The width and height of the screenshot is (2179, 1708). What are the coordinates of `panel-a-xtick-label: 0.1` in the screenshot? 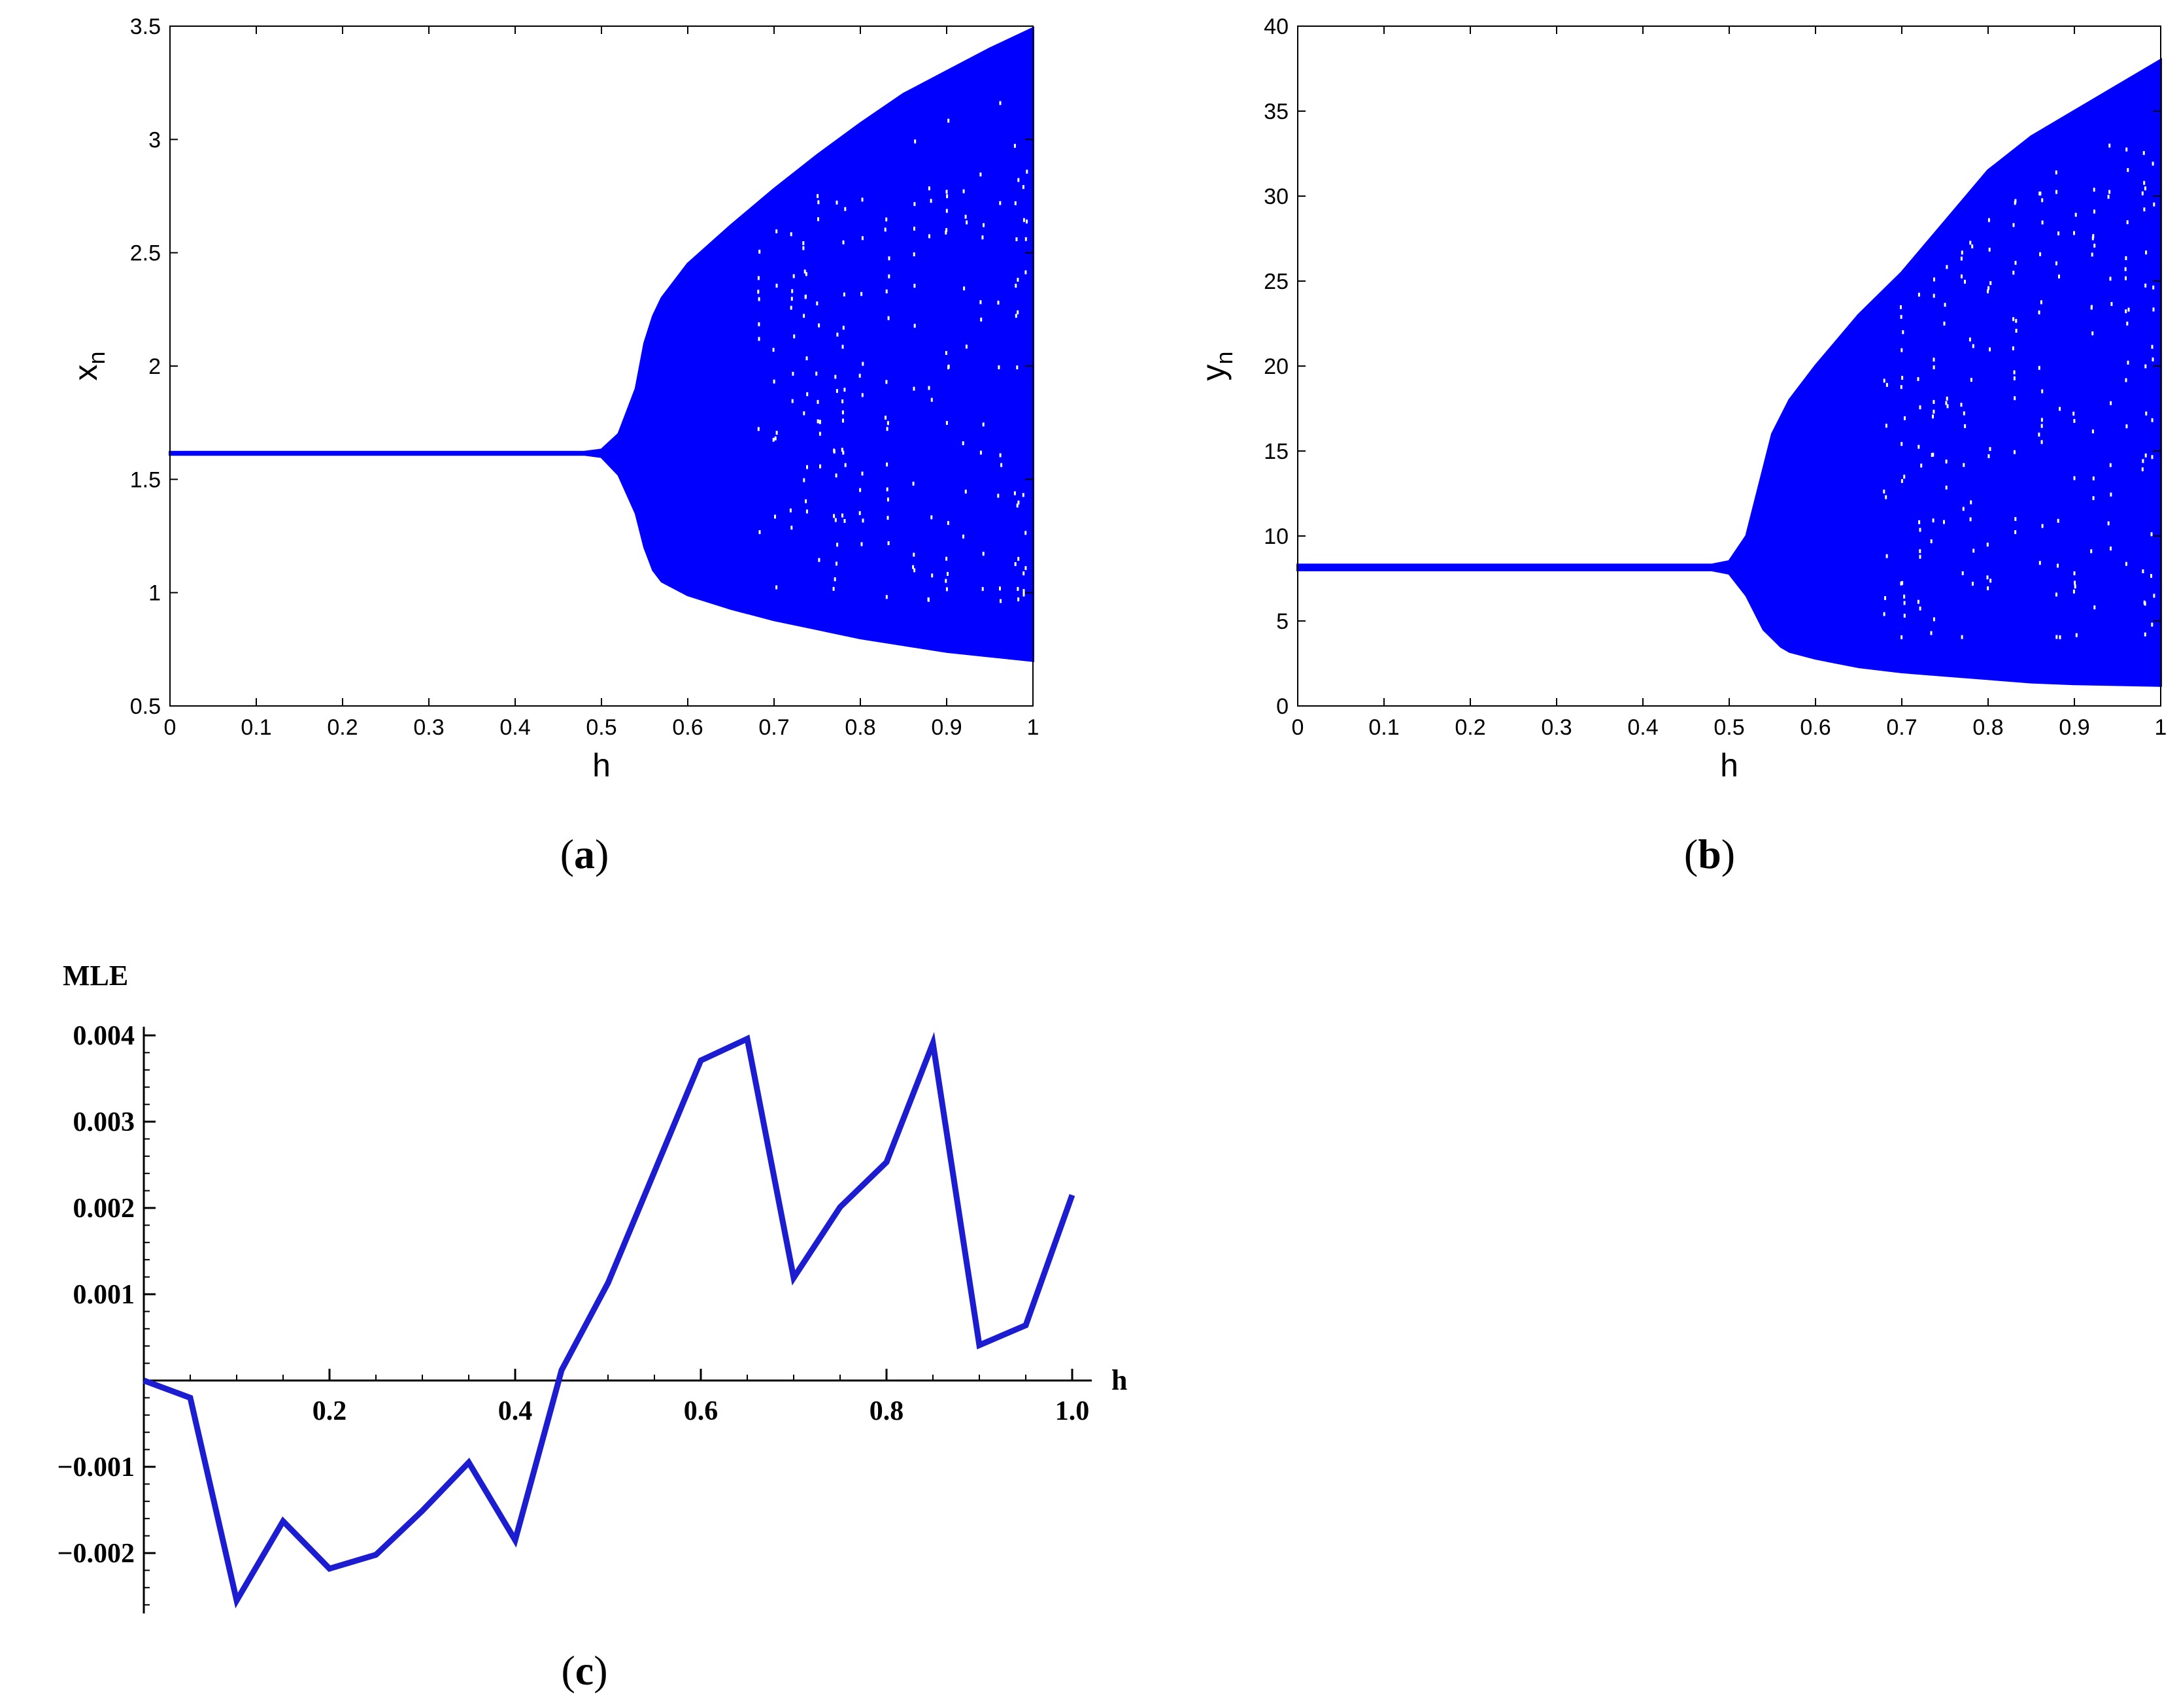 It's located at (256, 728).